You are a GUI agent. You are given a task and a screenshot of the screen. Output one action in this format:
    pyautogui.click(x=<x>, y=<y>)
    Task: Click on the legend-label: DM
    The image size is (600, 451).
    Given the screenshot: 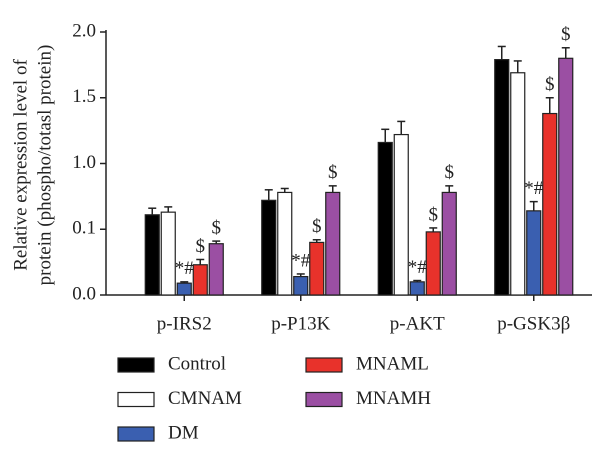 What is the action you would take?
    pyautogui.click(x=183, y=432)
    